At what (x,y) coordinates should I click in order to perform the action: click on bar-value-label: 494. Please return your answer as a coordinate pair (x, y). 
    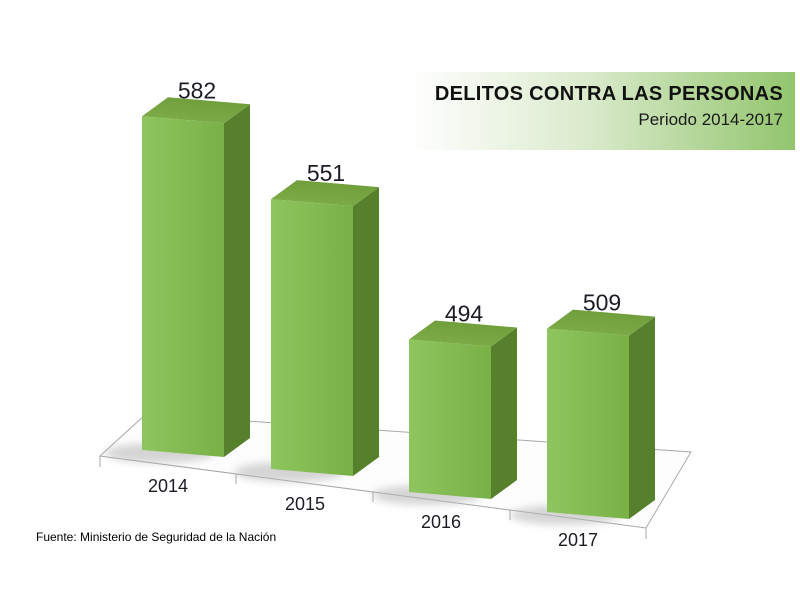
    Looking at the image, I should click on (464, 314).